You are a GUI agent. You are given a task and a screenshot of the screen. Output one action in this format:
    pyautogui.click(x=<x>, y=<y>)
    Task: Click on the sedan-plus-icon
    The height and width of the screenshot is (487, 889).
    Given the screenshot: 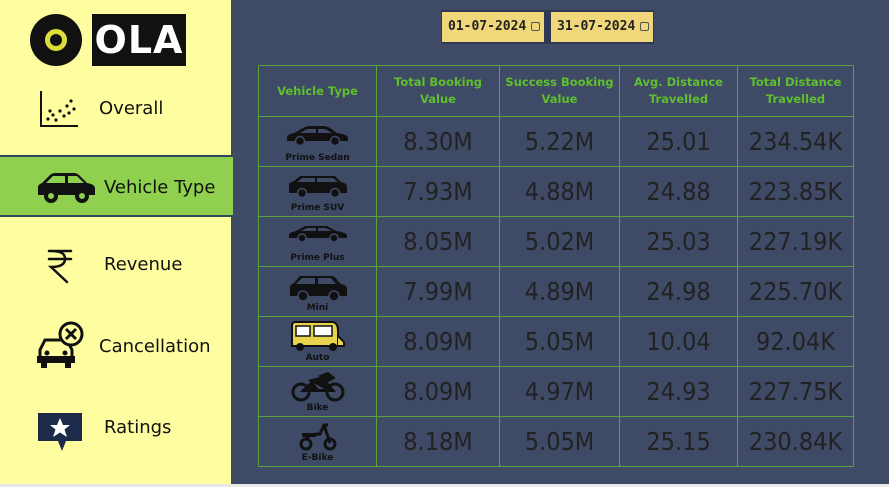 What is the action you would take?
    pyautogui.click(x=317, y=234)
    